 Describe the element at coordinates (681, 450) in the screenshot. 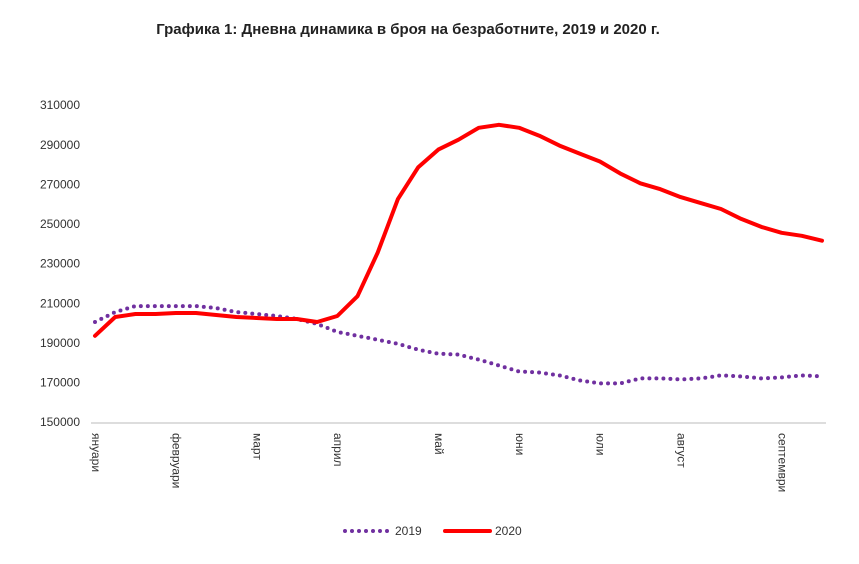

I see `x-tick-label: август` at that location.